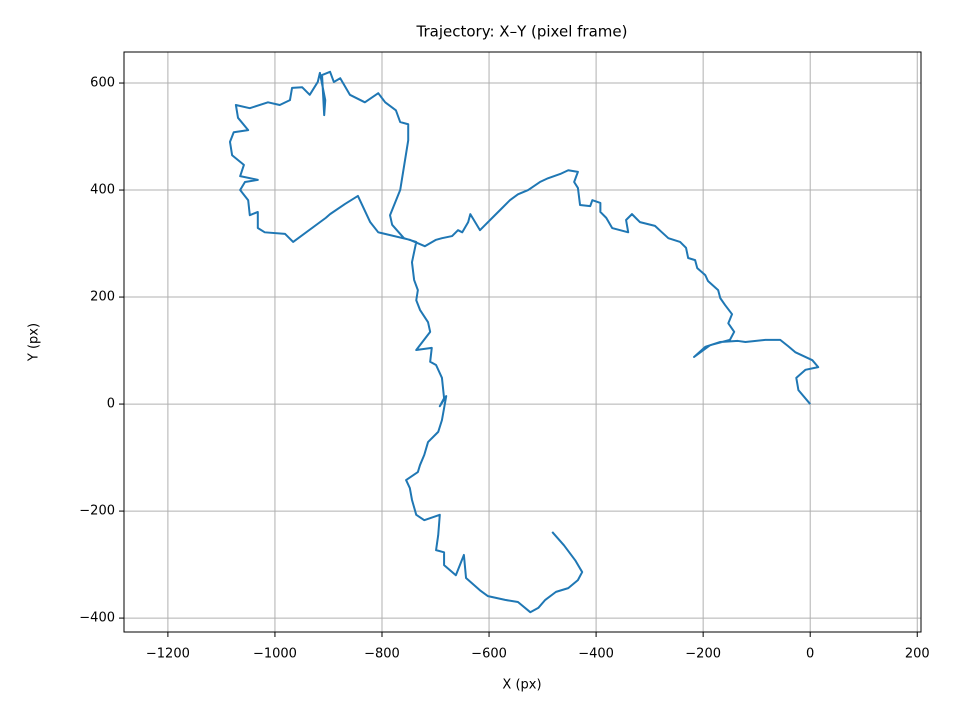 This screenshot has width=960, height=724. I want to click on x-tick-label: −800, so click(382, 654).